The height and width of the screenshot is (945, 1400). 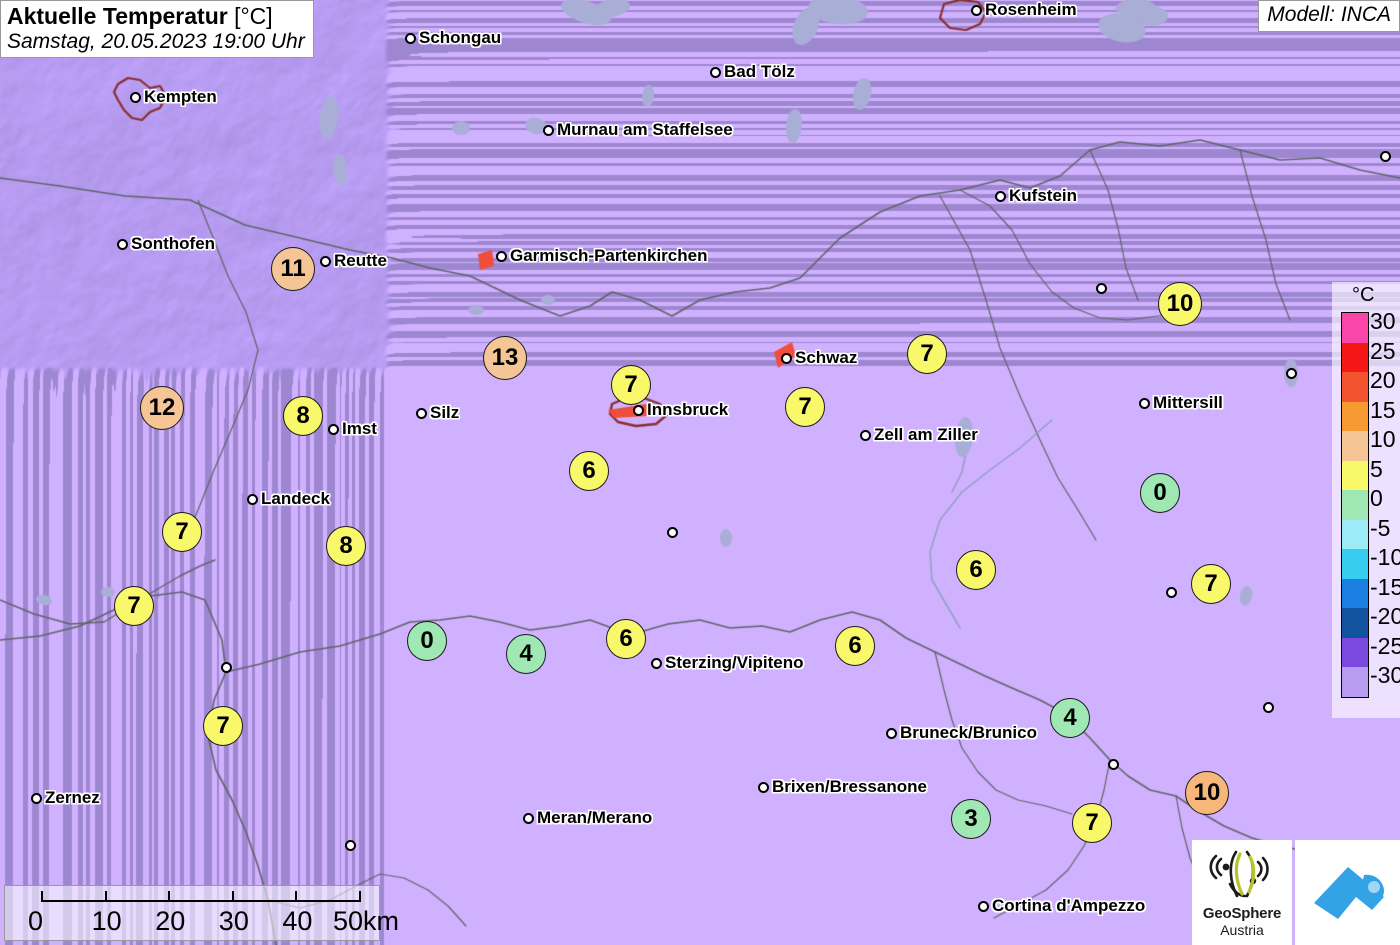 What do you see at coordinates (826, 357) in the screenshot?
I see `city-label: Schwaz` at bounding box center [826, 357].